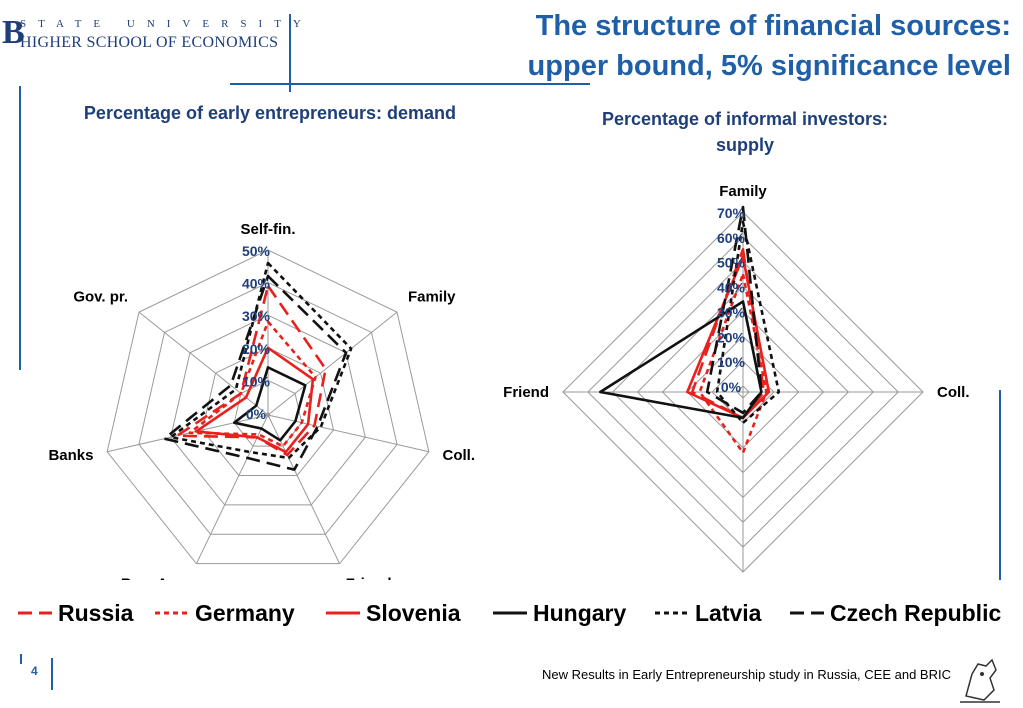 The image size is (1023, 708). I want to click on tick-label: 70%, so click(731, 213).